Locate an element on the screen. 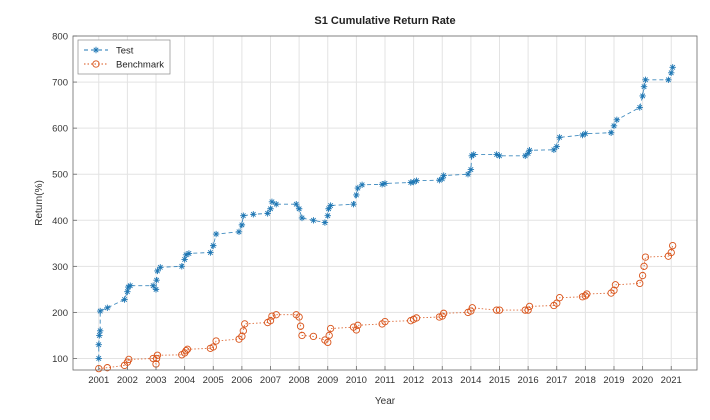  y-tick-label: 800 is located at coordinates (60, 37).